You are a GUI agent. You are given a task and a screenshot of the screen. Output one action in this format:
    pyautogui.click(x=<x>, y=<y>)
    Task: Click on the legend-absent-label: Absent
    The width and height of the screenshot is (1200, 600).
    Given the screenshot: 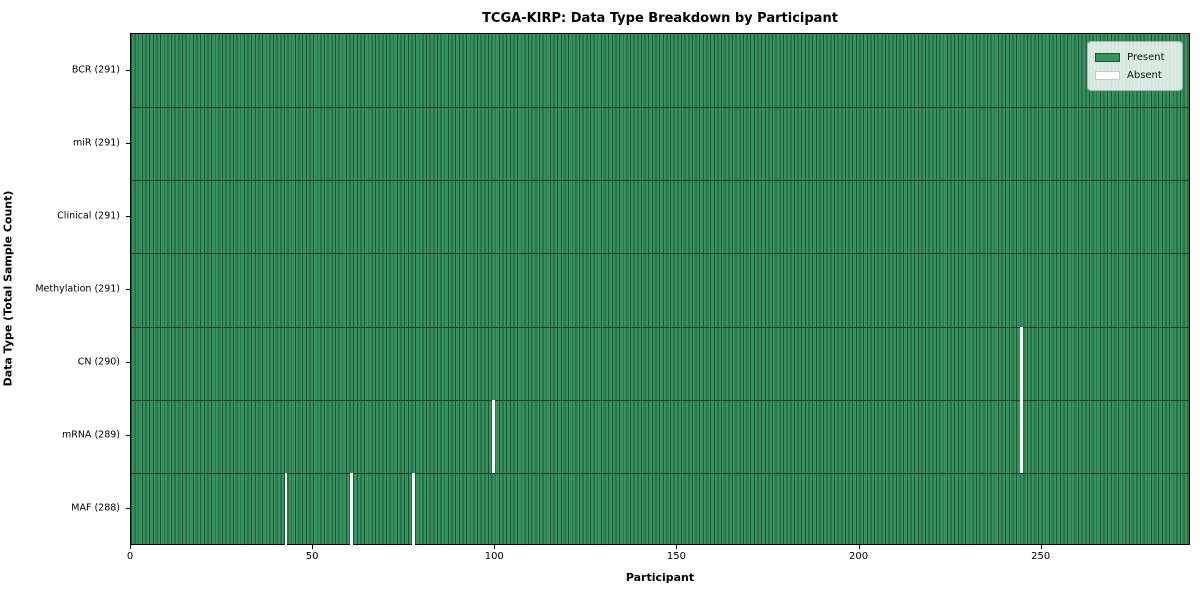 What is the action you would take?
    pyautogui.click(x=1144, y=75)
    